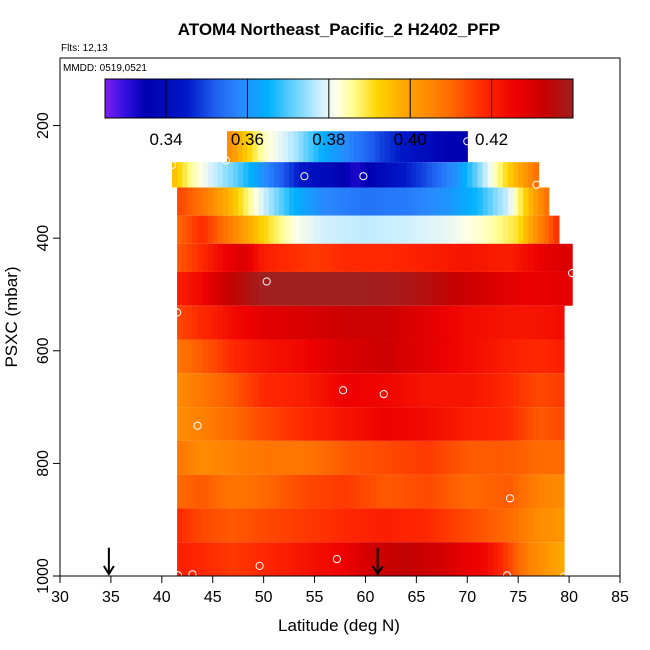 The height and width of the screenshot is (650, 650). Describe the element at coordinates (165, 139) in the screenshot. I see `colorbar-tick-label: 0.34` at that location.